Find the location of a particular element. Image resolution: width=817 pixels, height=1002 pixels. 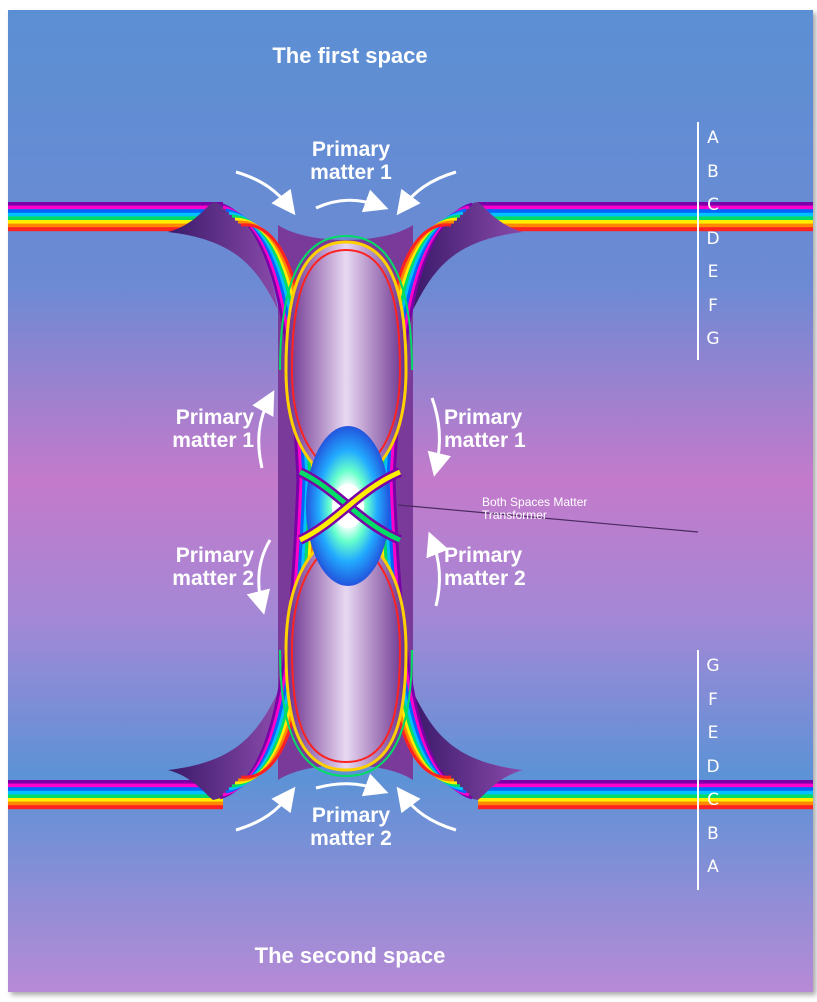

annotation-line: Transformer is located at coordinates (514, 515).